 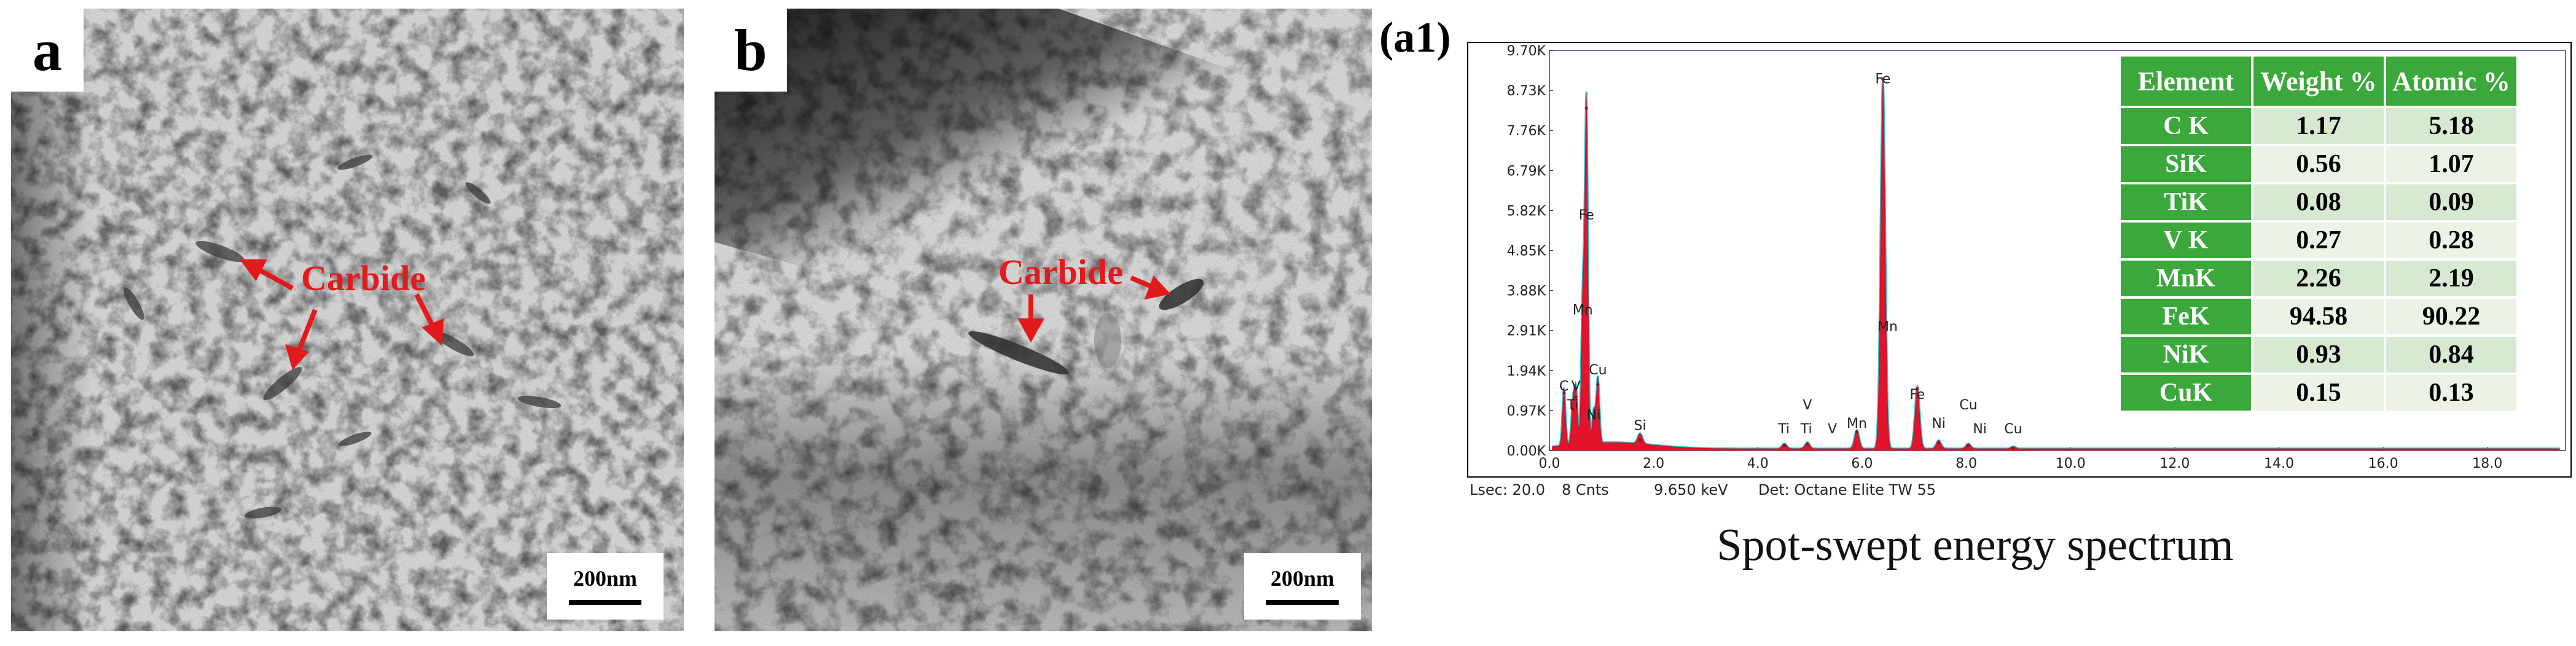 What do you see at coordinates (2185, 126) in the screenshot?
I see `table-cell-element: C K` at bounding box center [2185, 126].